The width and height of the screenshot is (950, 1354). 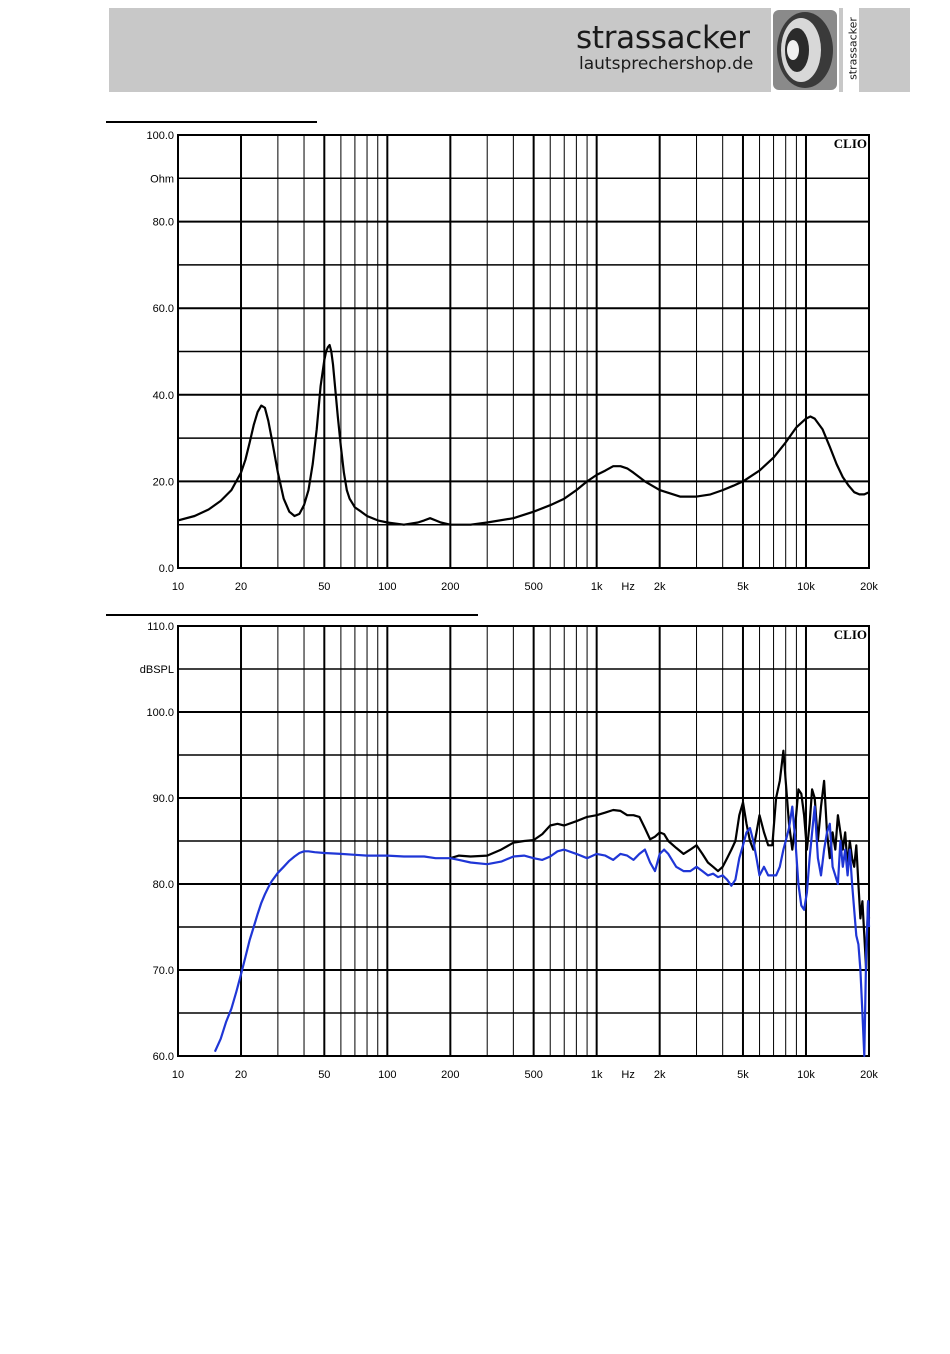 I want to click on y-tick-label: 70.0, so click(x=163, y=971).